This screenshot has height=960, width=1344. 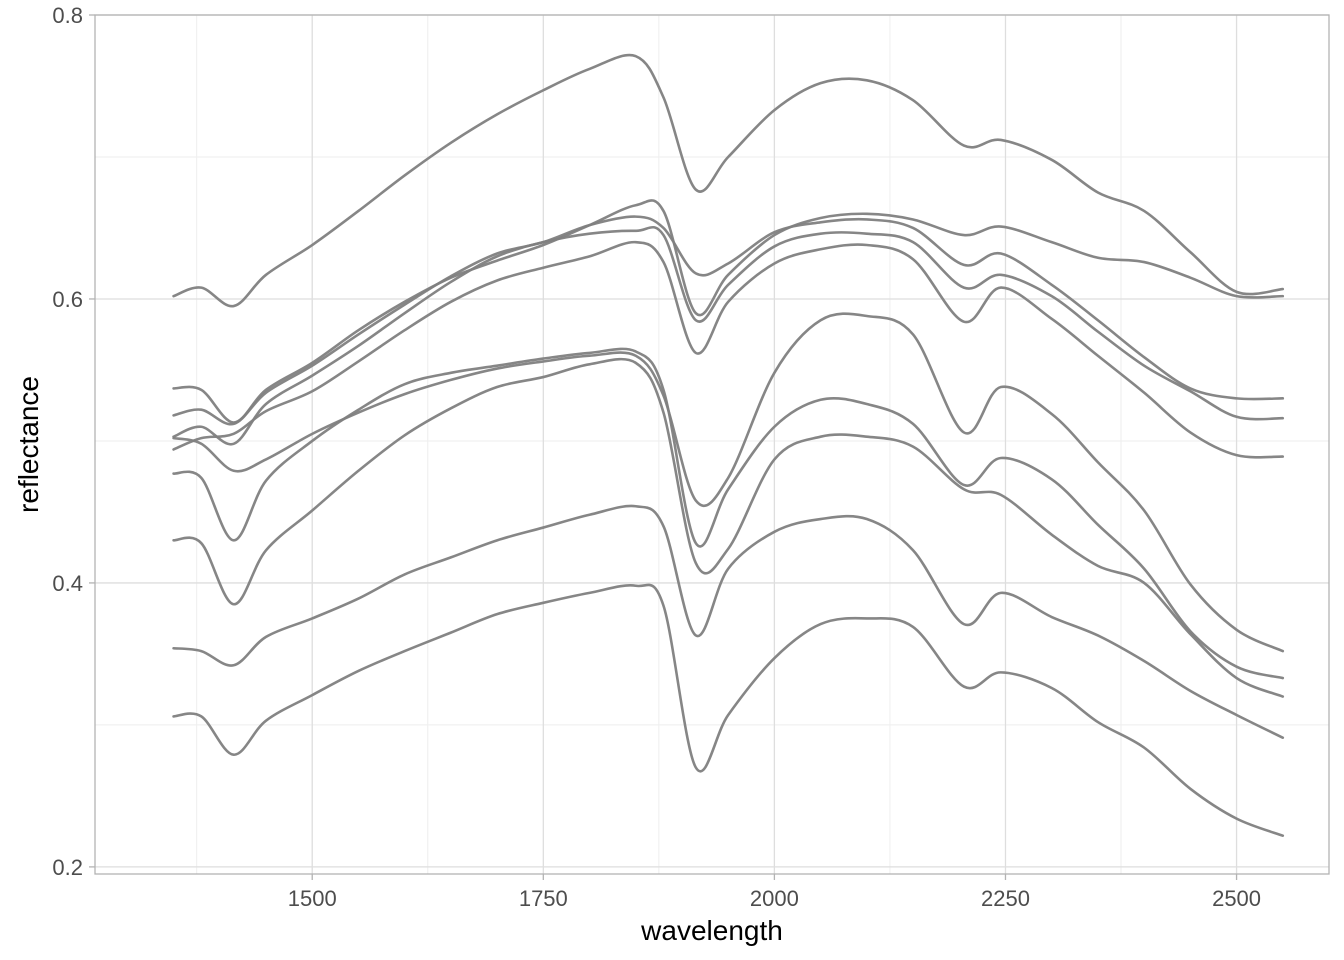 What do you see at coordinates (711, 930) in the screenshot?
I see `x-axis-title: wavelength` at bounding box center [711, 930].